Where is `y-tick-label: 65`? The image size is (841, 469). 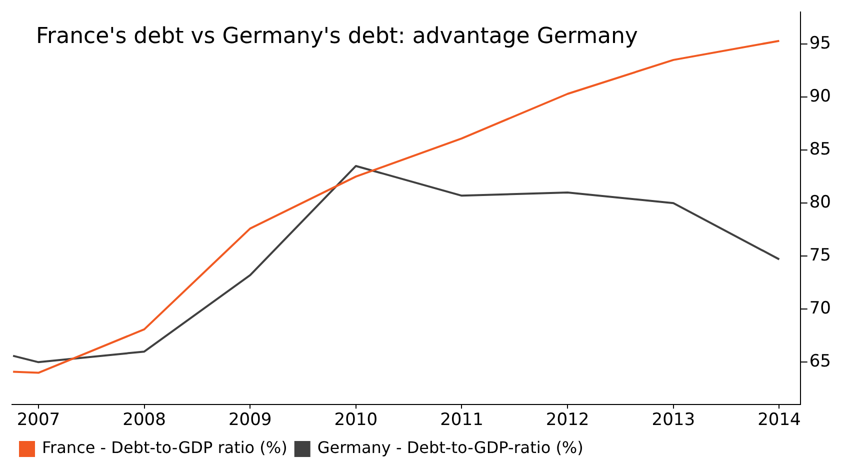
y-tick-label: 65 is located at coordinates (820, 362).